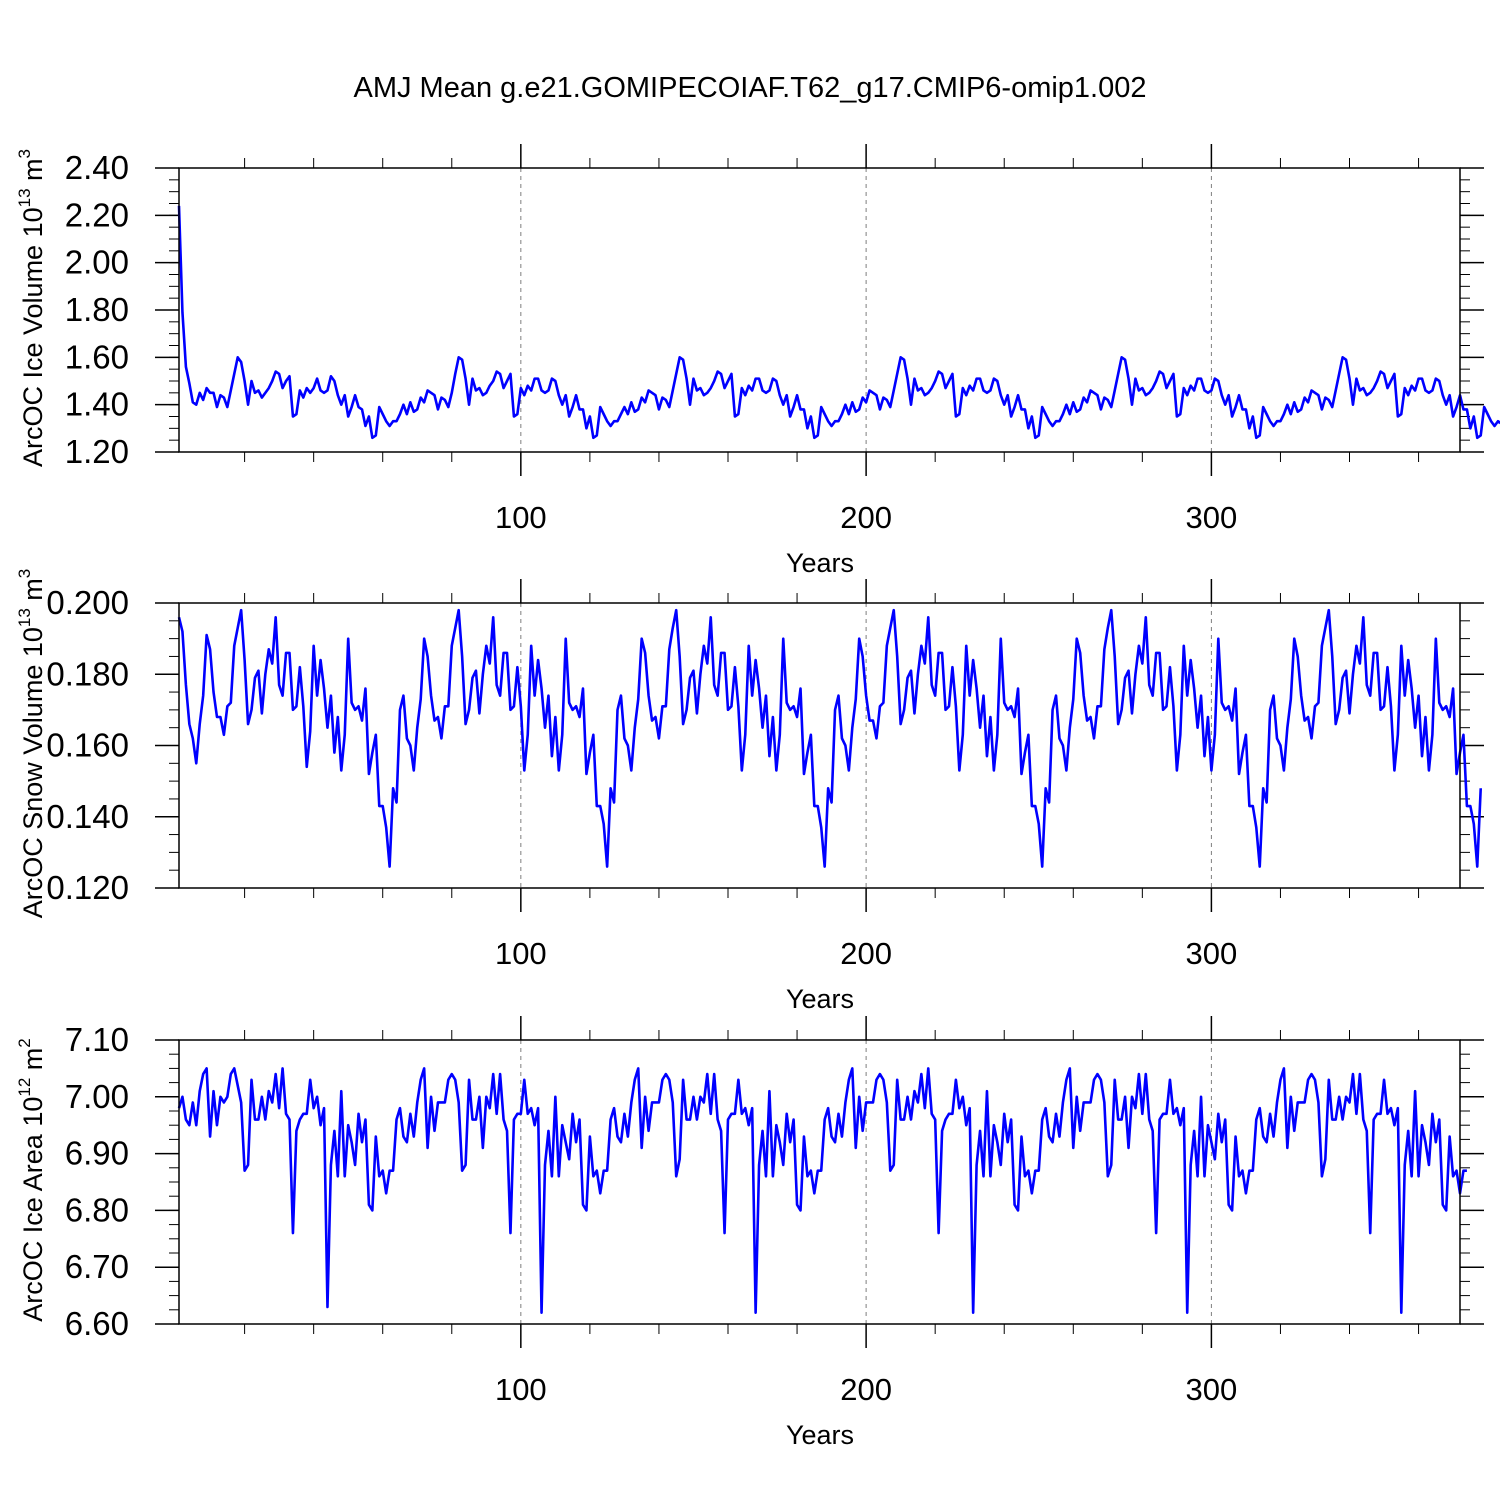 The width and height of the screenshot is (1500, 1505). What do you see at coordinates (1212, 1389) in the screenshot?
I see `ice-area-x-tick-label: 300` at bounding box center [1212, 1389].